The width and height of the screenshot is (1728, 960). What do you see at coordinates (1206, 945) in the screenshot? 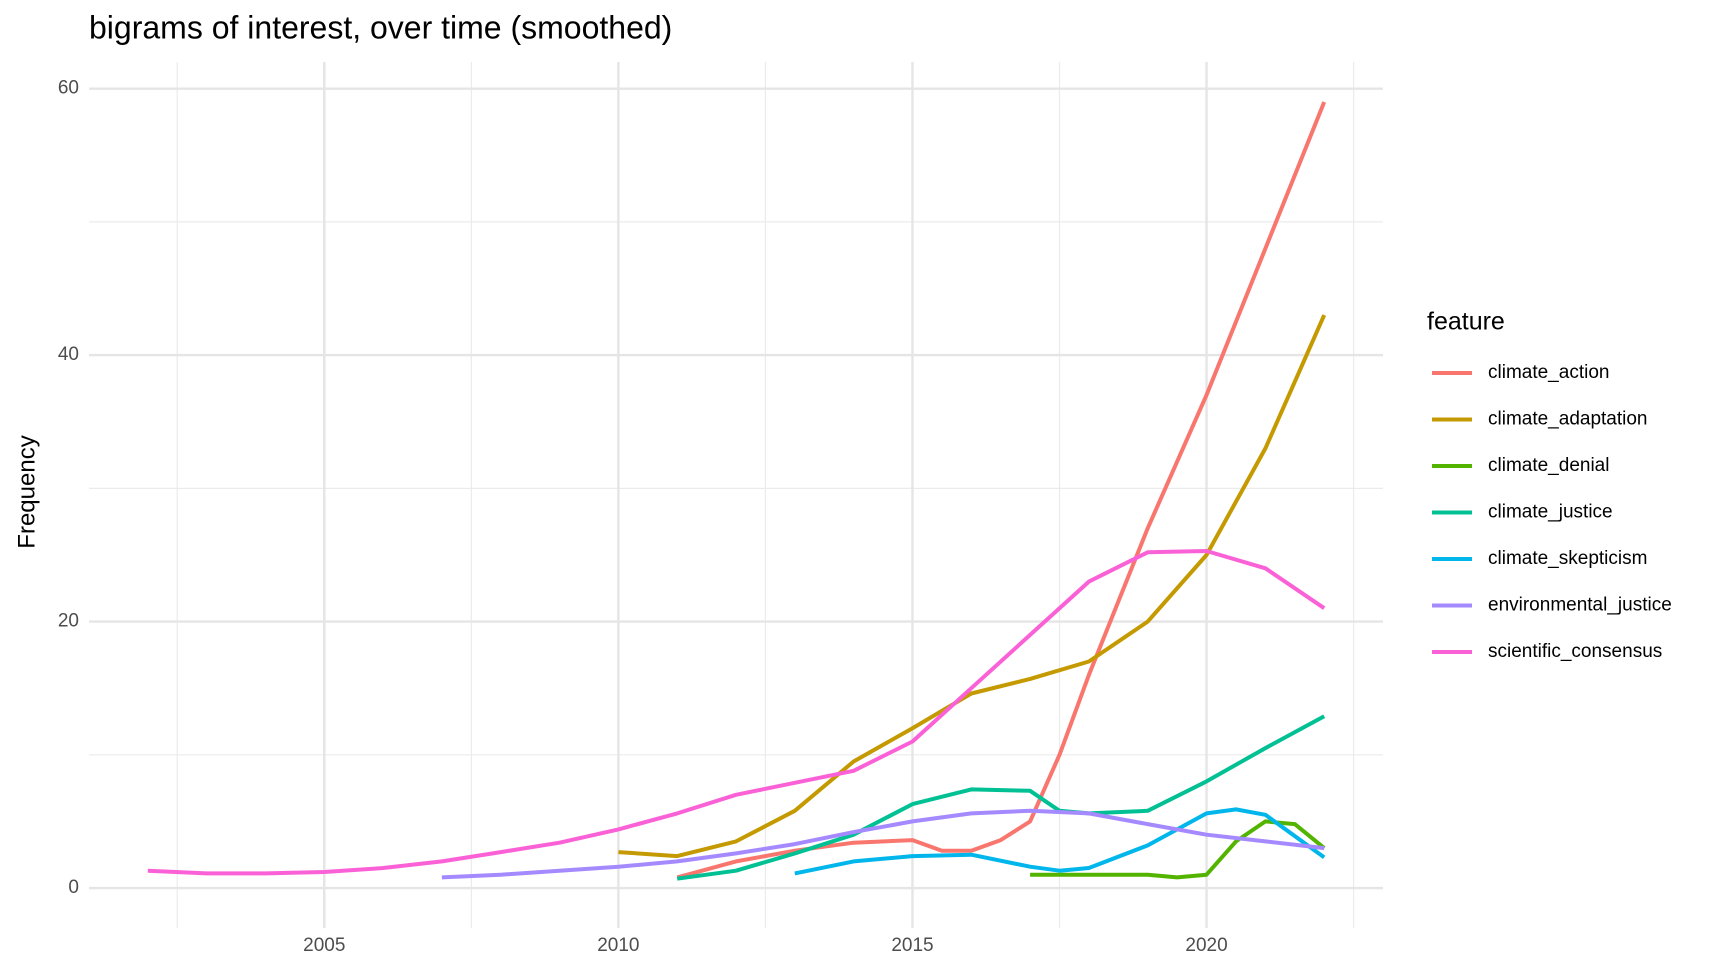
I see `x-tick-label: 2020` at bounding box center [1206, 945].